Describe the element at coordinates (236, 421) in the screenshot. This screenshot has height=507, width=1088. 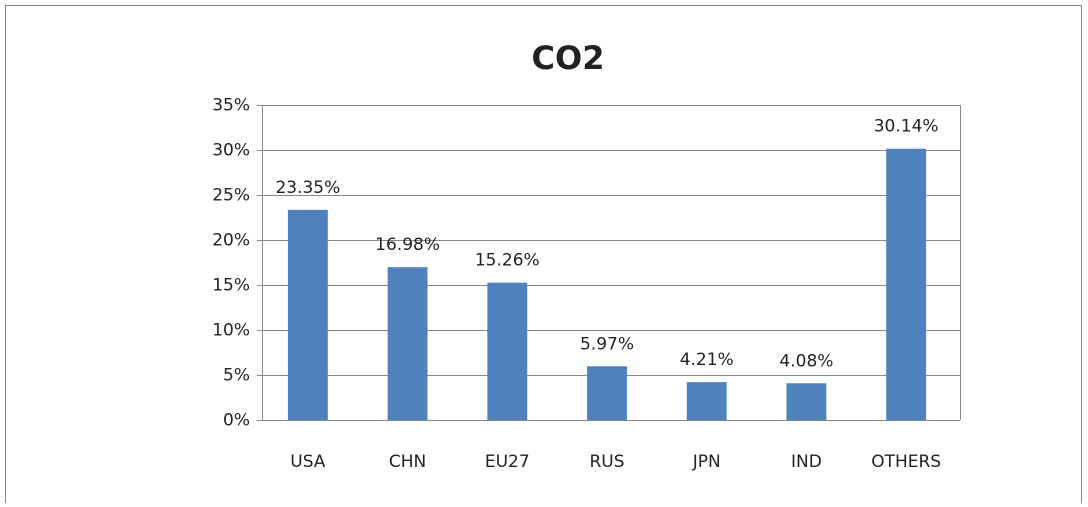
I see `y-tick-label: 0%` at that location.